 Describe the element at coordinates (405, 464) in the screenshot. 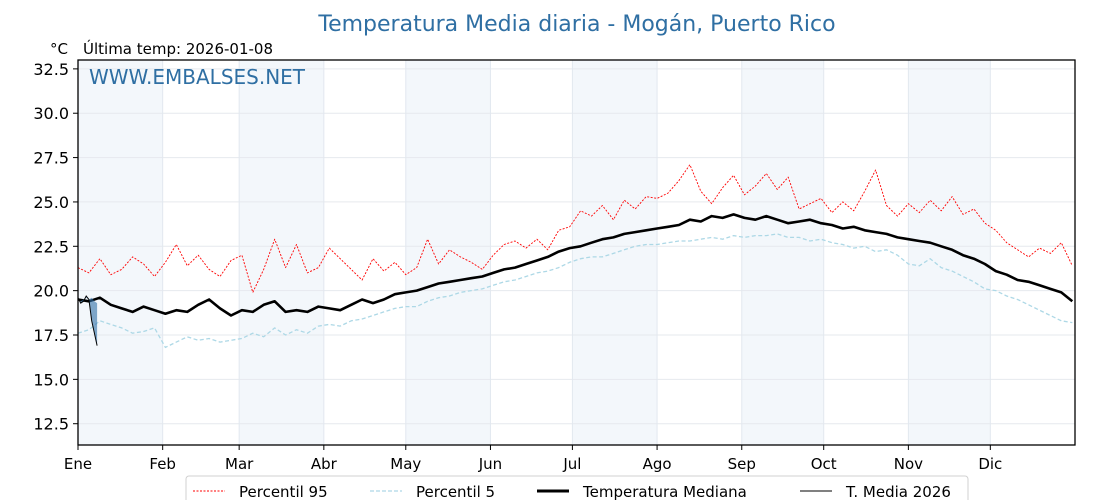

I see `x-tick-label: May` at that location.